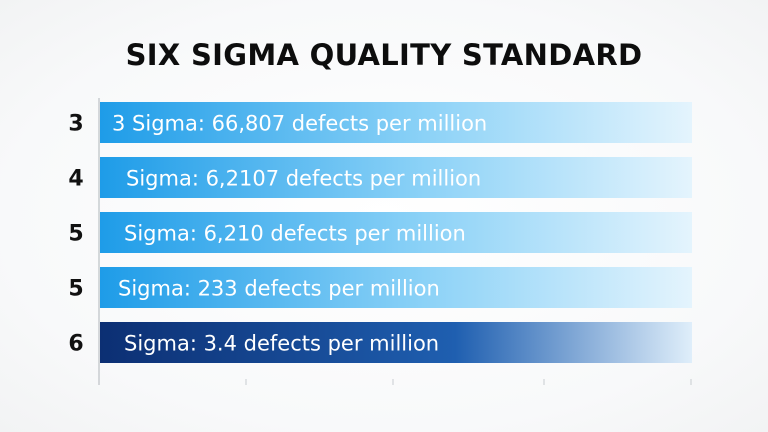 This screenshot has width=768, height=432. I want to click on bar-data-label: Sigma: 233 defects per million, so click(279, 289).